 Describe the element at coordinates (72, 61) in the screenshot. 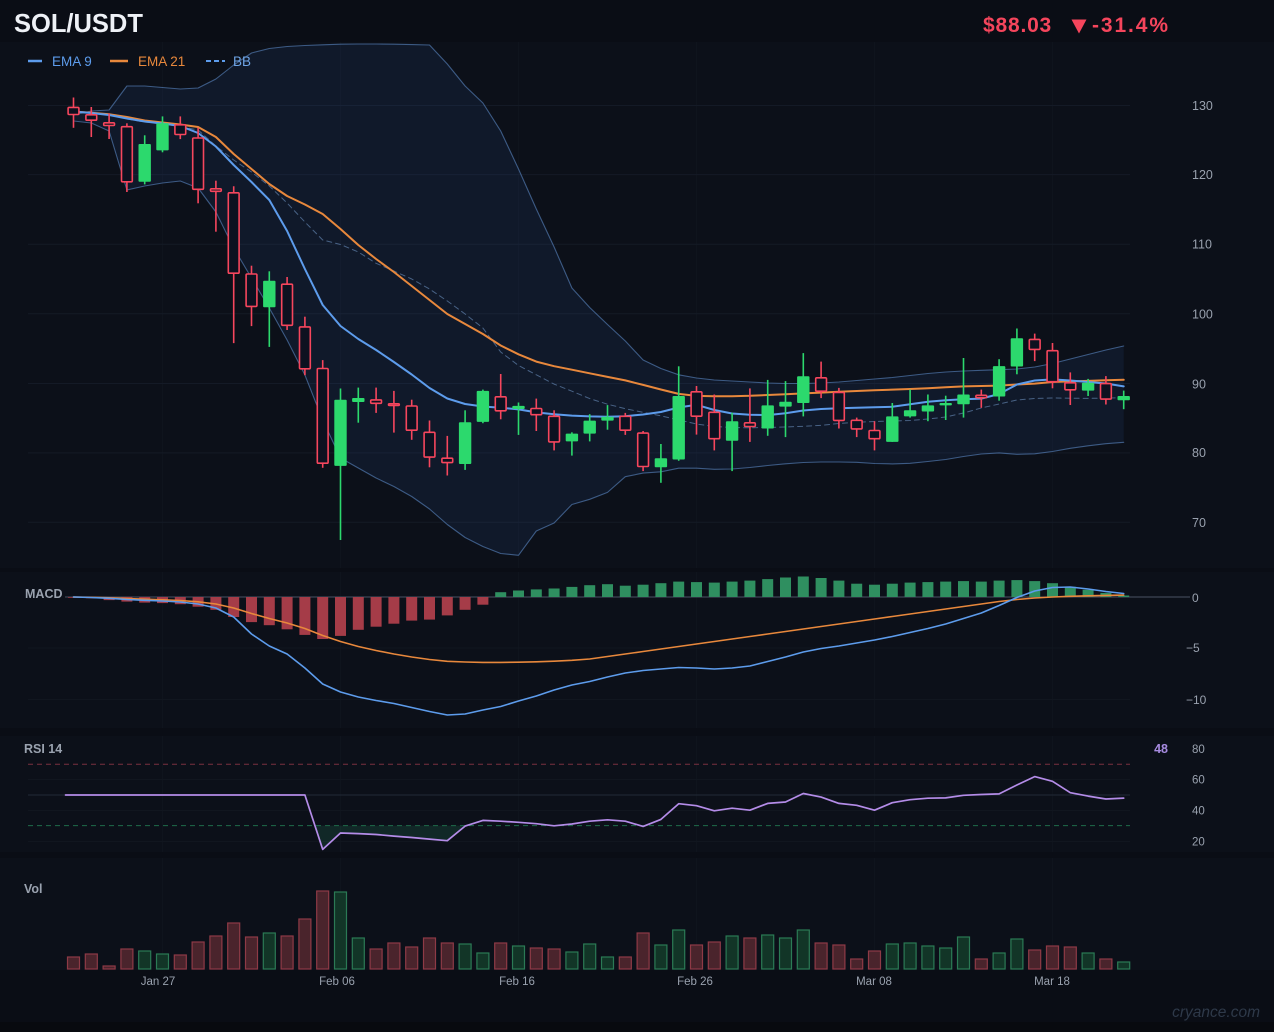

I see `svg-text: EMA 9` at that location.